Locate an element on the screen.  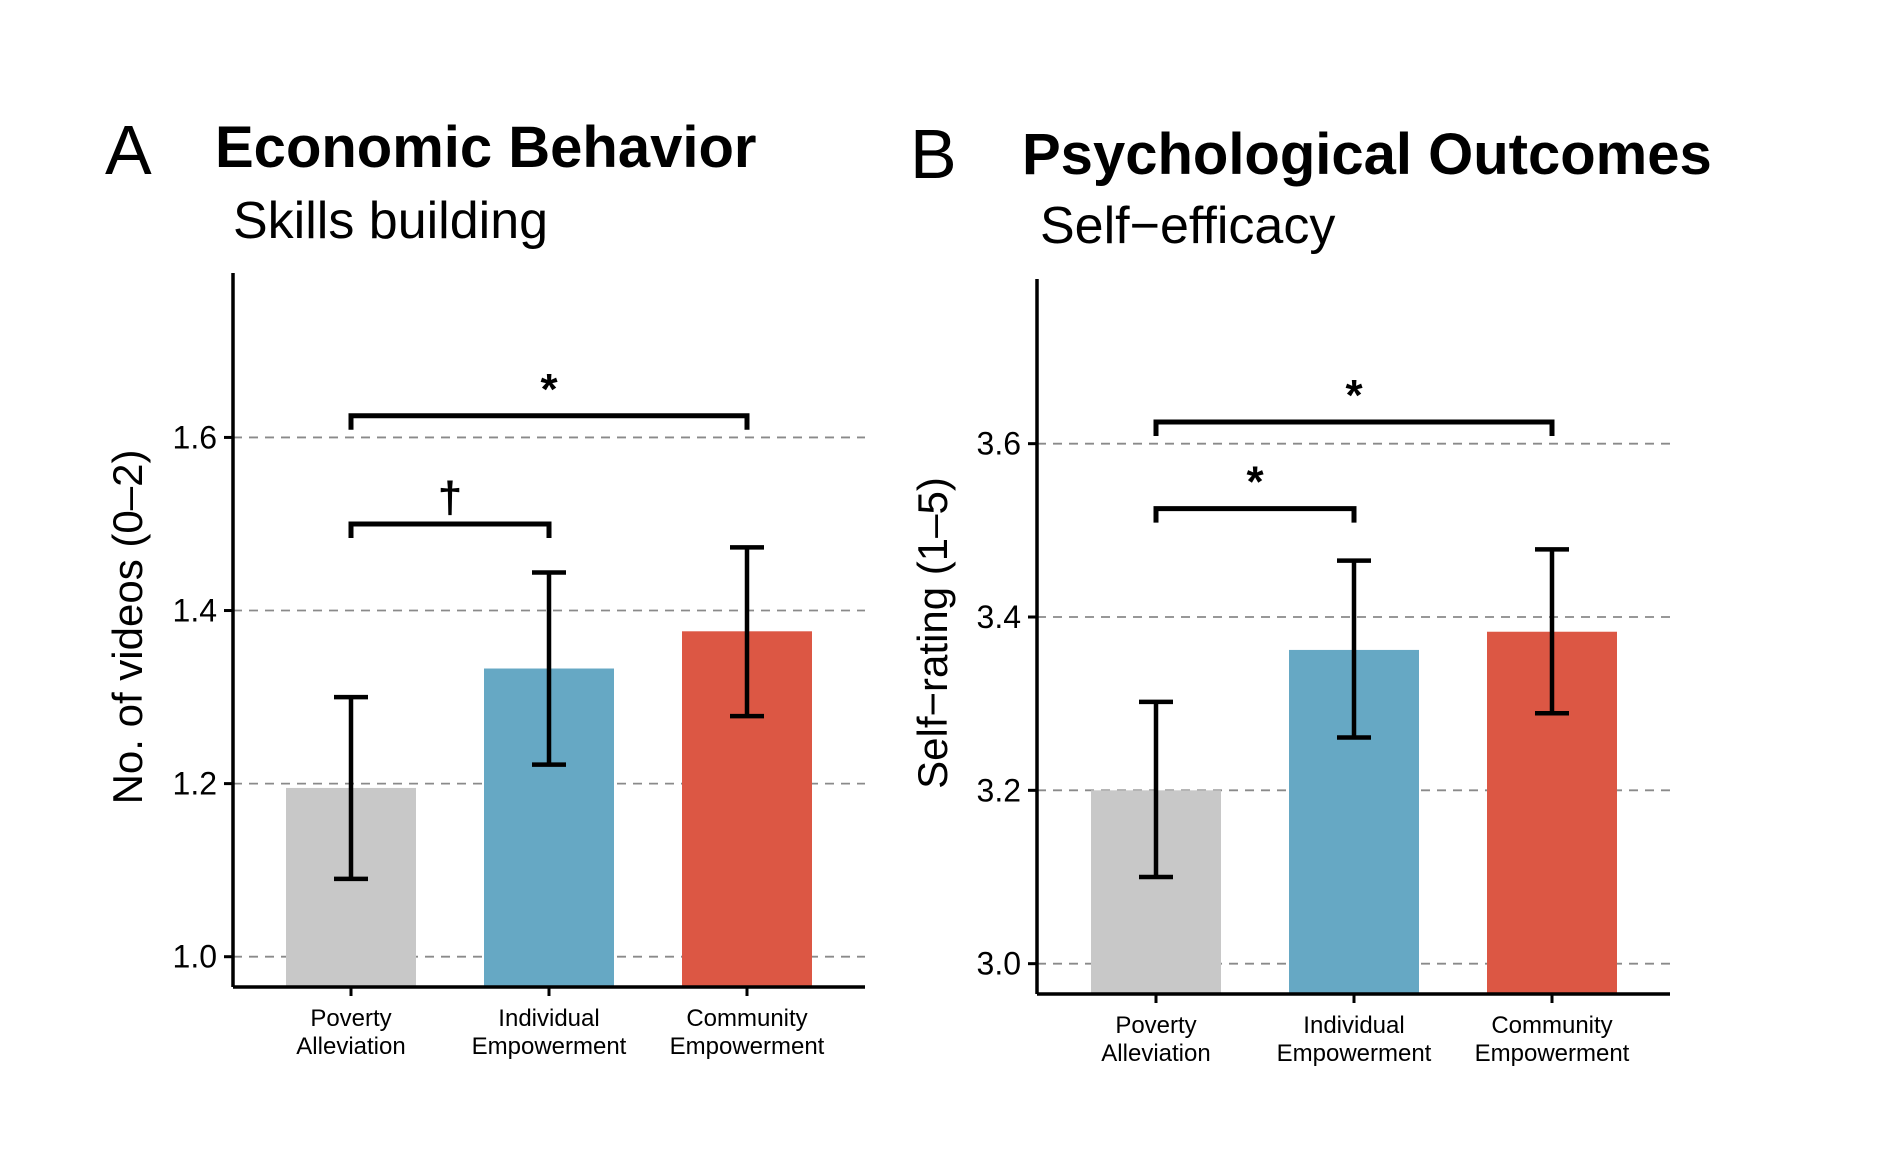
y-tick-label: 3.0 is located at coordinates (999, 964).